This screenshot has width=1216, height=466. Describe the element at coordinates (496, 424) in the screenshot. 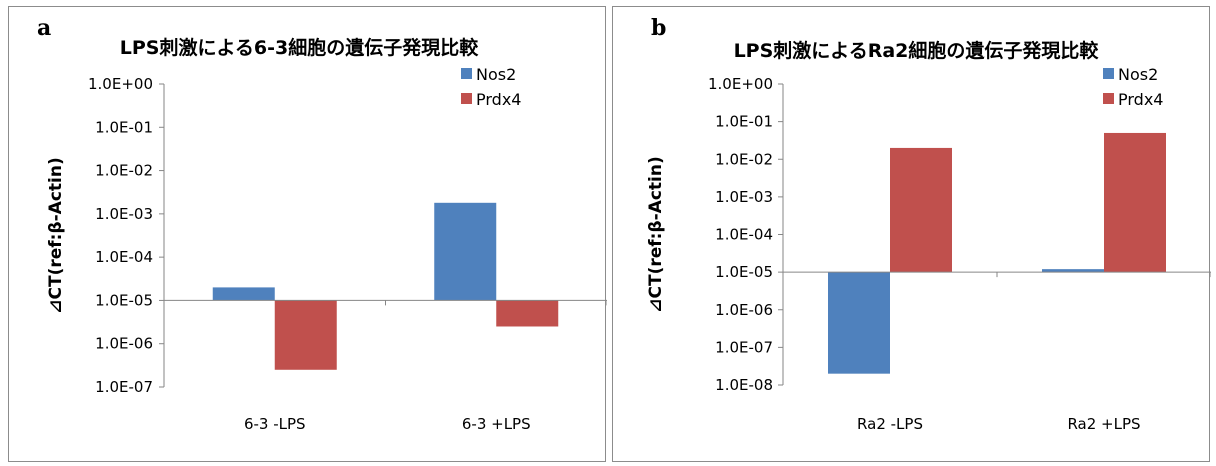

I see `category-label: 6-3 +LPS` at that location.